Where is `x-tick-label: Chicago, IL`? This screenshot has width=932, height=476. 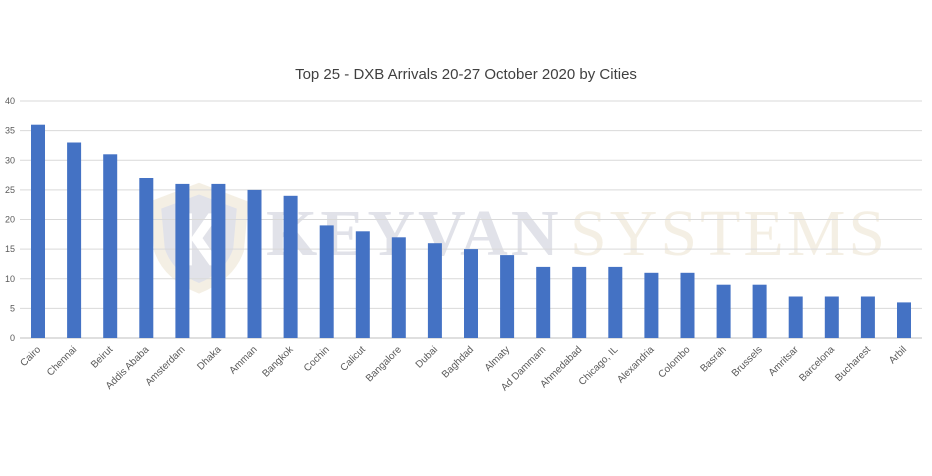
x-tick-label: Chicago, IL is located at coordinates (599, 366).